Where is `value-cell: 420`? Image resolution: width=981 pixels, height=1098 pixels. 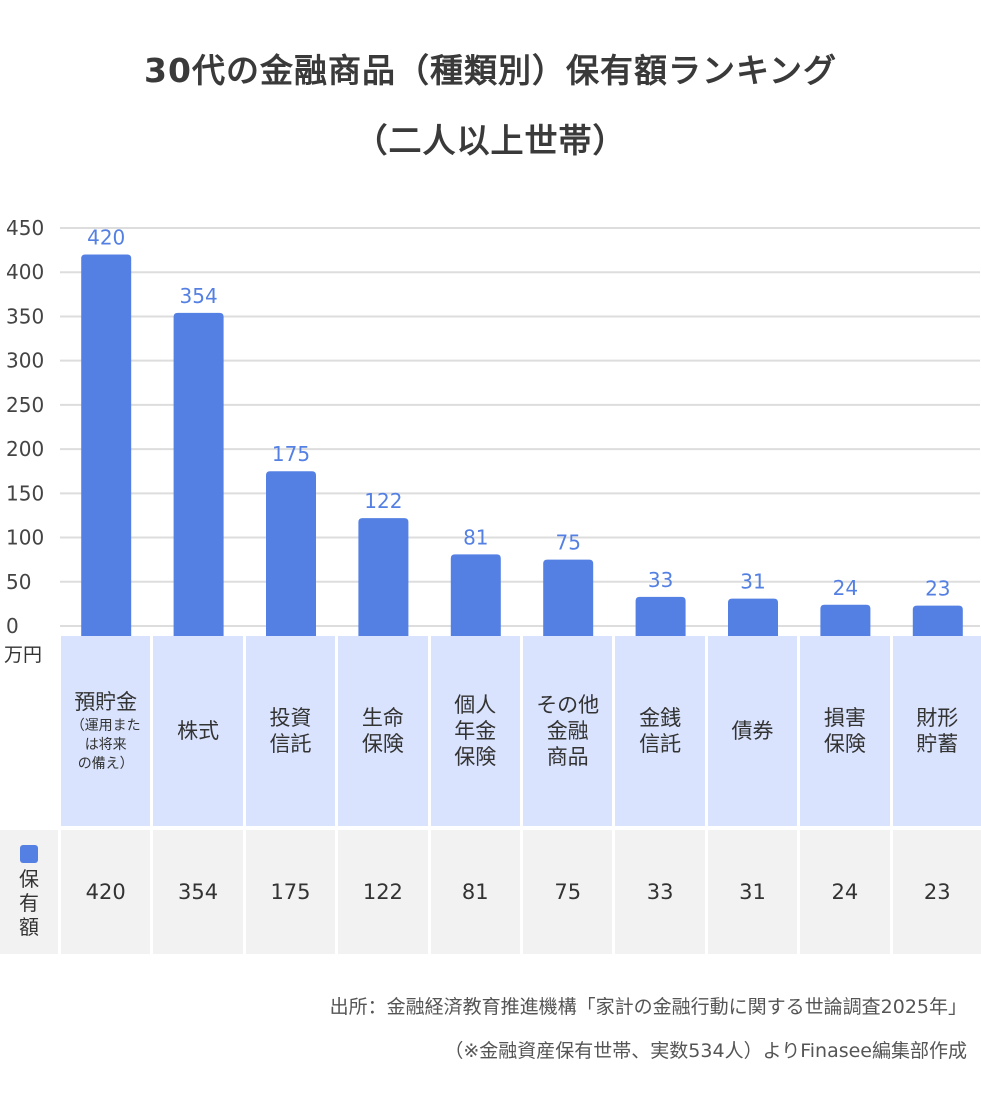 value-cell: 420 is located at coordinates (106, 892).